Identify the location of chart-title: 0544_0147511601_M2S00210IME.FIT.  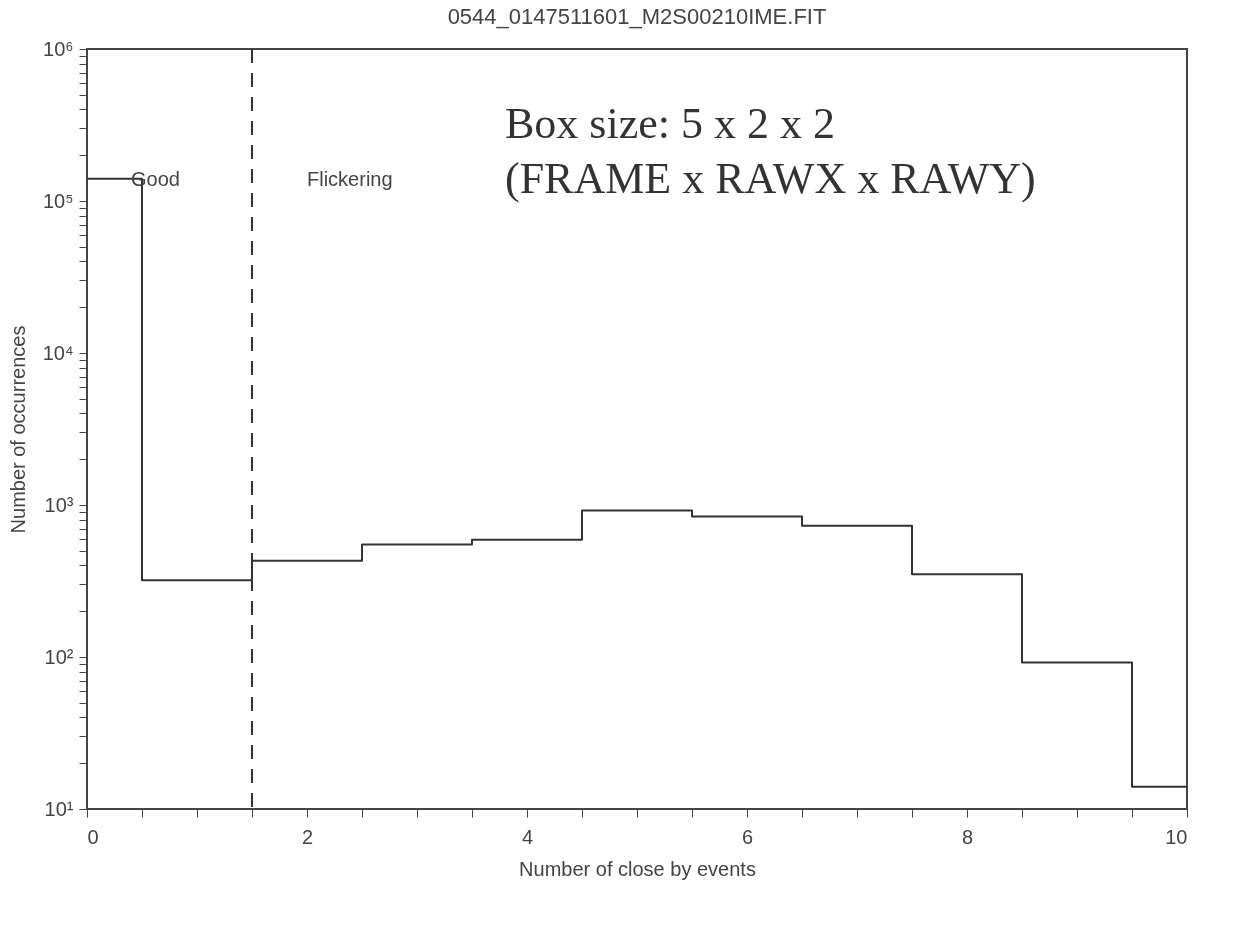
(637, 16).